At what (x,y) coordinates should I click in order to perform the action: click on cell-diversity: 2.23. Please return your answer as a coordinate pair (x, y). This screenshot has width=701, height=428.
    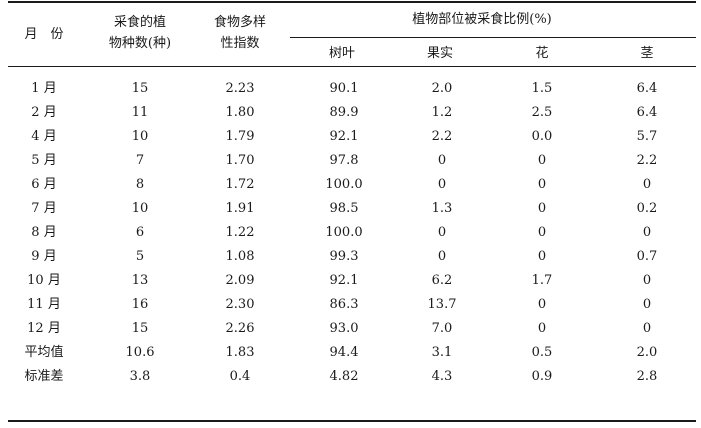
    Looking at the image, I should click on (240, 88).